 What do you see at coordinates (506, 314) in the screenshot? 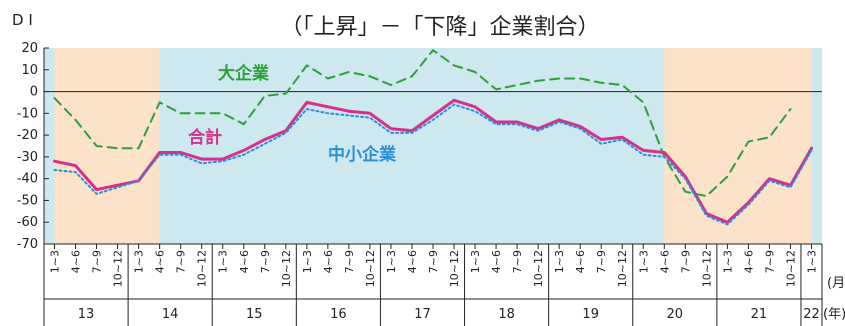
I see `year-label: 18` at bounding box center [506, 314].